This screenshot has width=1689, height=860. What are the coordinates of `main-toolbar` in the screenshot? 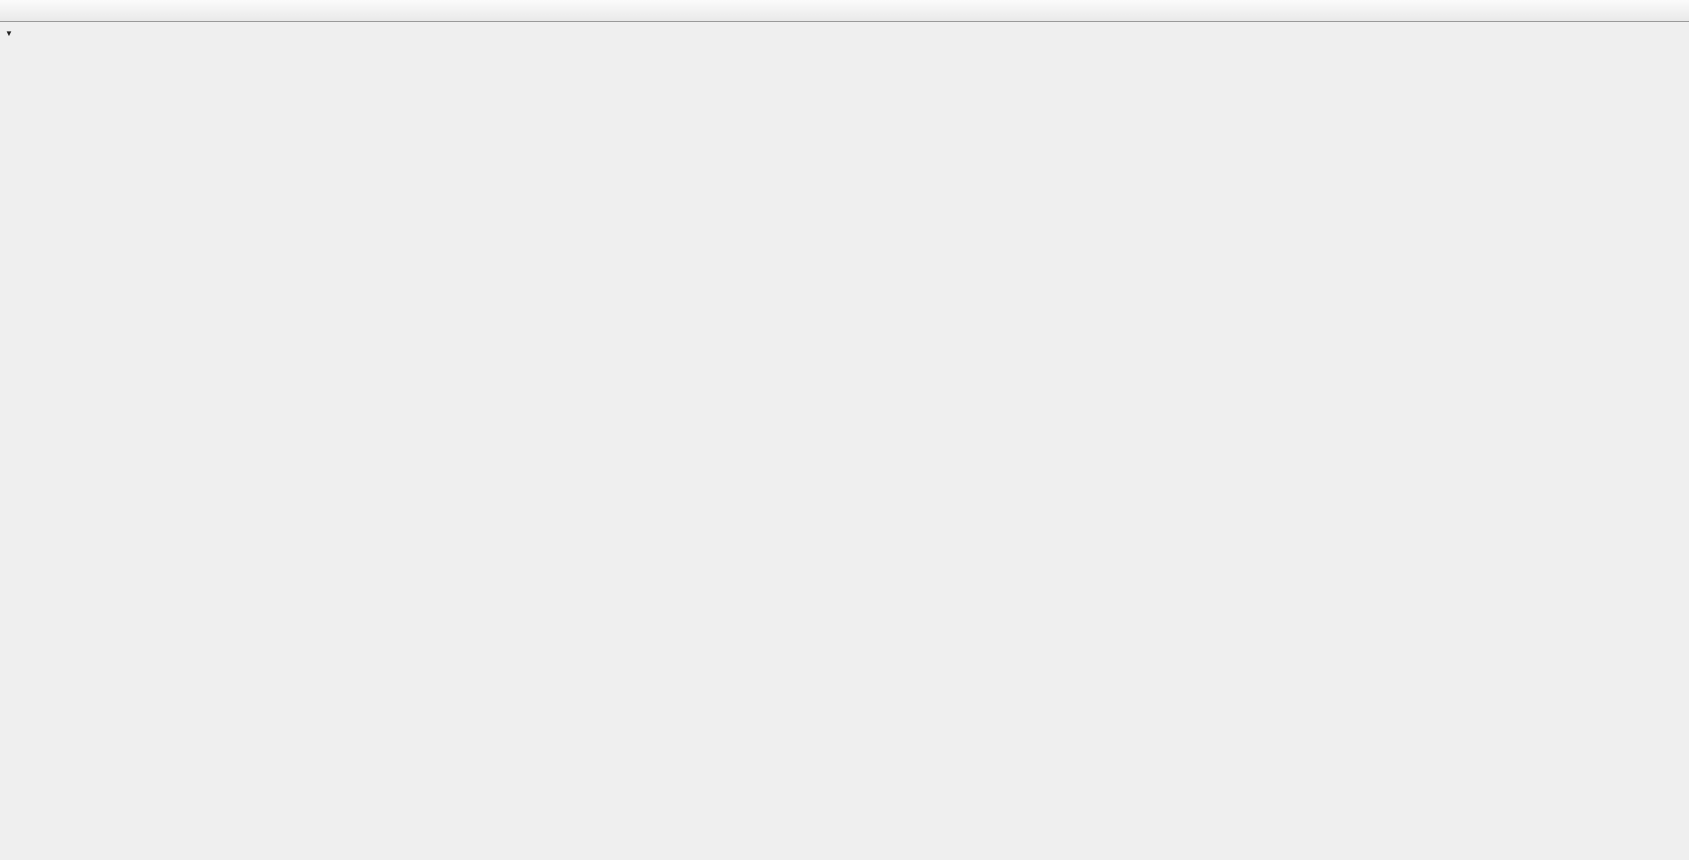 It's located at (844, 11).